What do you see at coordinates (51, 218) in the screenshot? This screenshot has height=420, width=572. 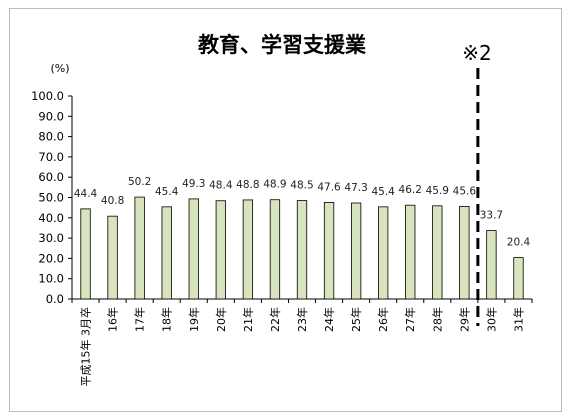 I see `y-tick-label: 40.0` at bounding box center [51, 218].